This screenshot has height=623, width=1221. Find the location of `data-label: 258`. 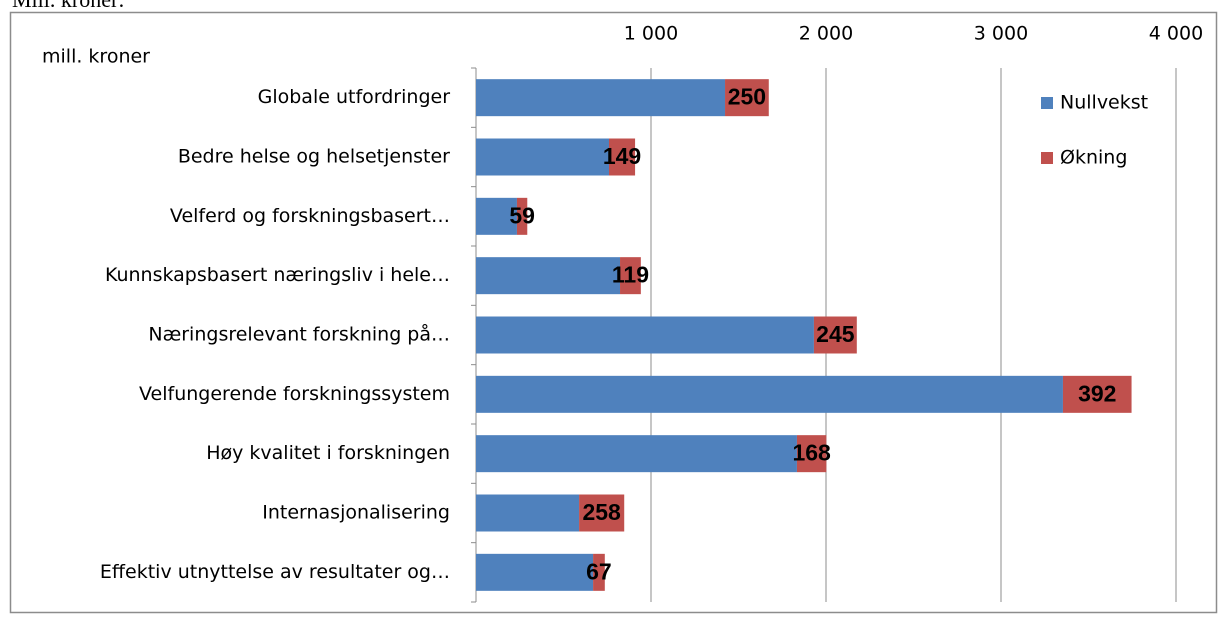

data-label: 258 is located at coordinates (601, 512).